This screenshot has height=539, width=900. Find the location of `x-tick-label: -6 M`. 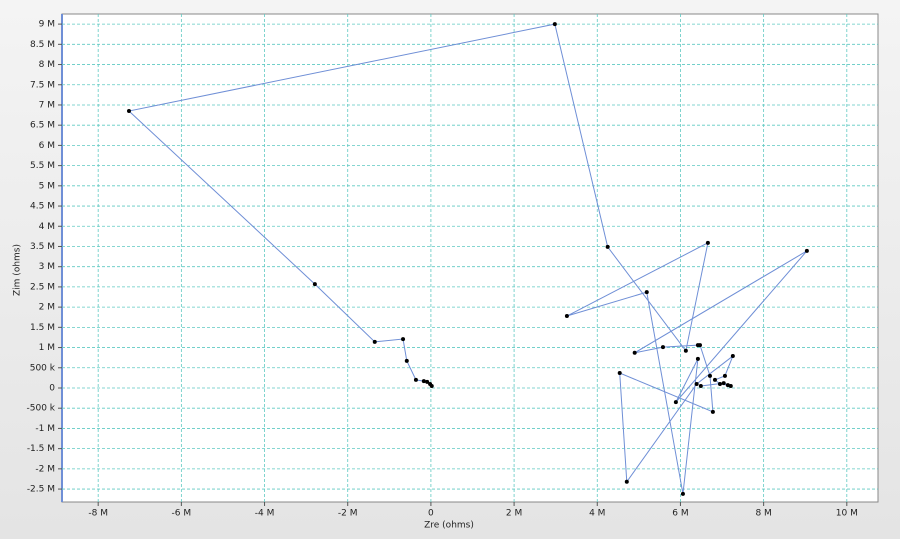

x-tick-label: -6 M is located at coordinates (182, 514).